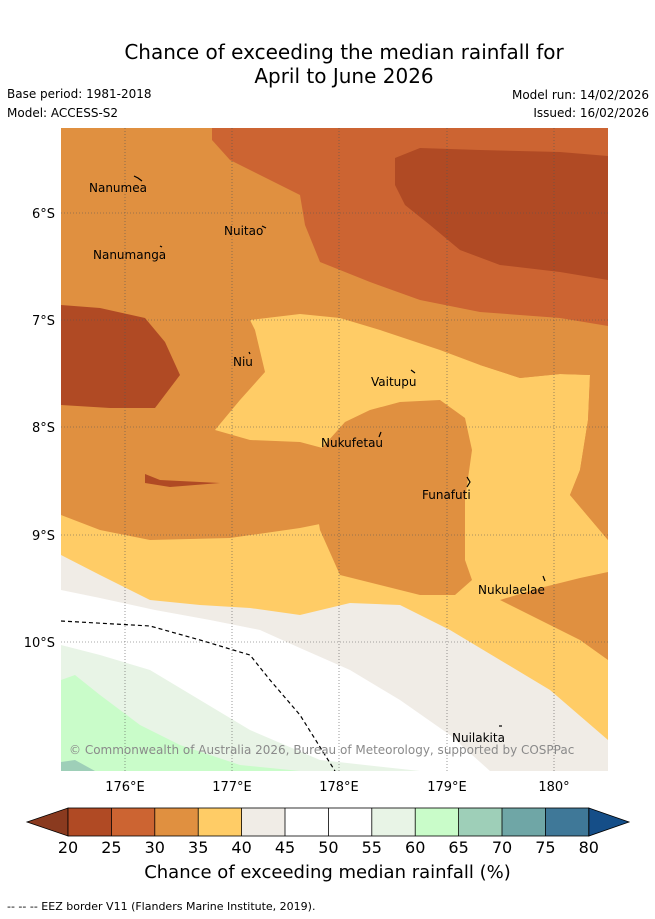 The width and height of the screenshot is (655, 919). I want to click on colorbar-tick-20: 20, so click(68, 847).